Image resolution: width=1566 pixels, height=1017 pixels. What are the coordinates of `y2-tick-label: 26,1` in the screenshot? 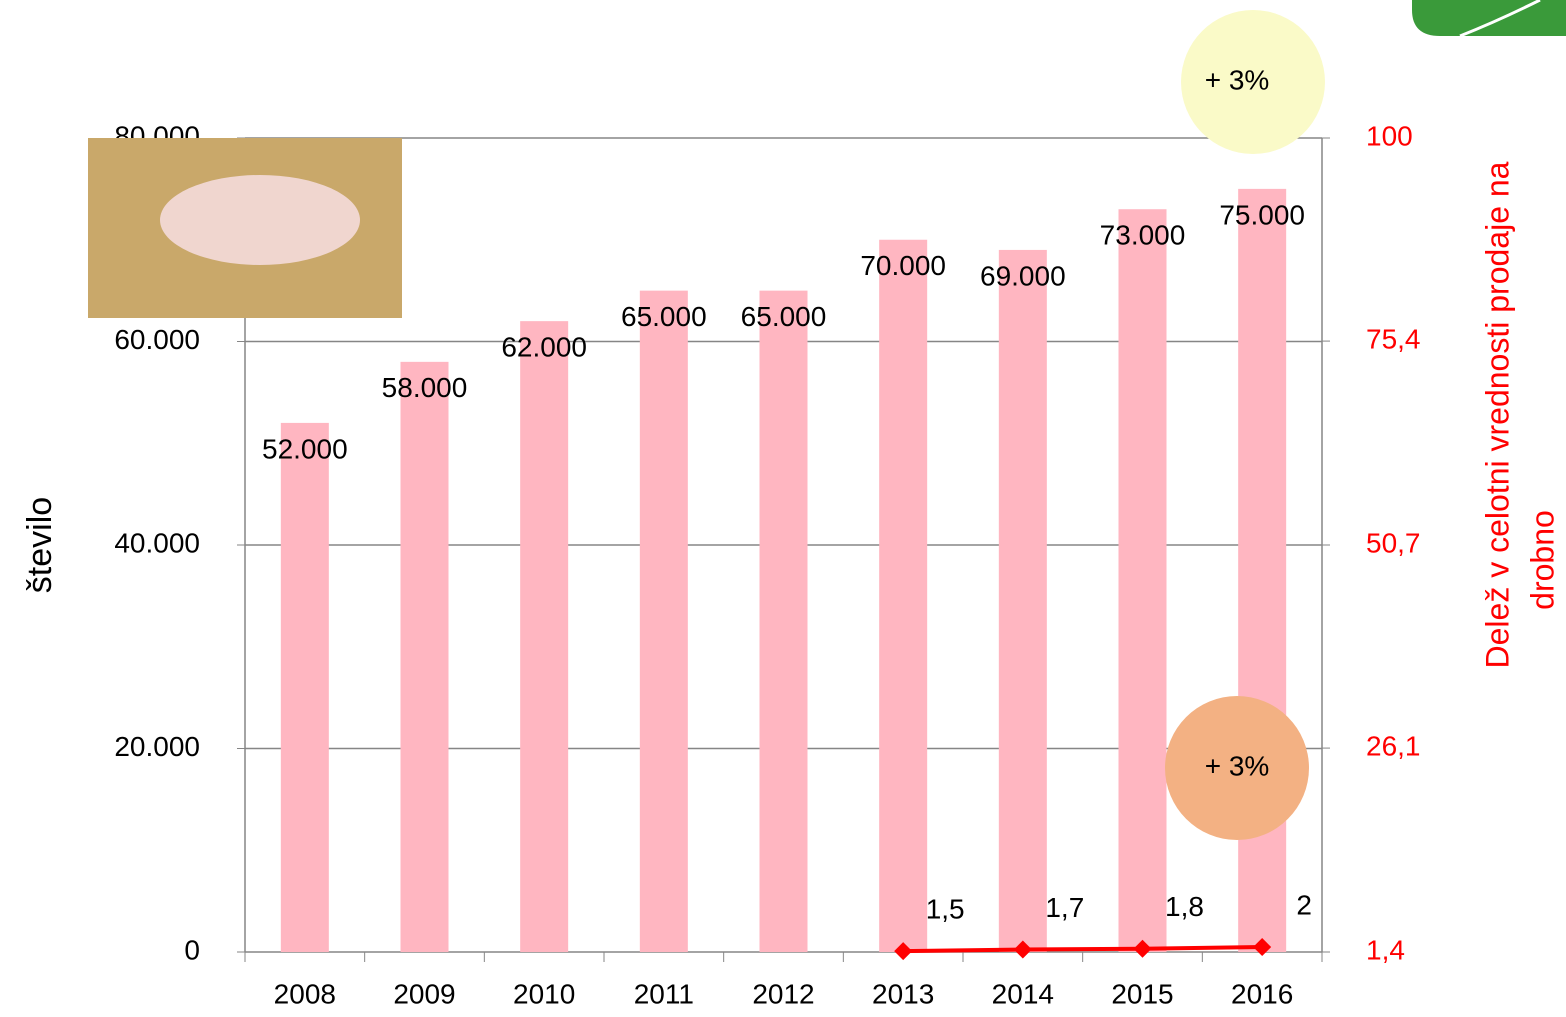 It's located at (1393, 745).